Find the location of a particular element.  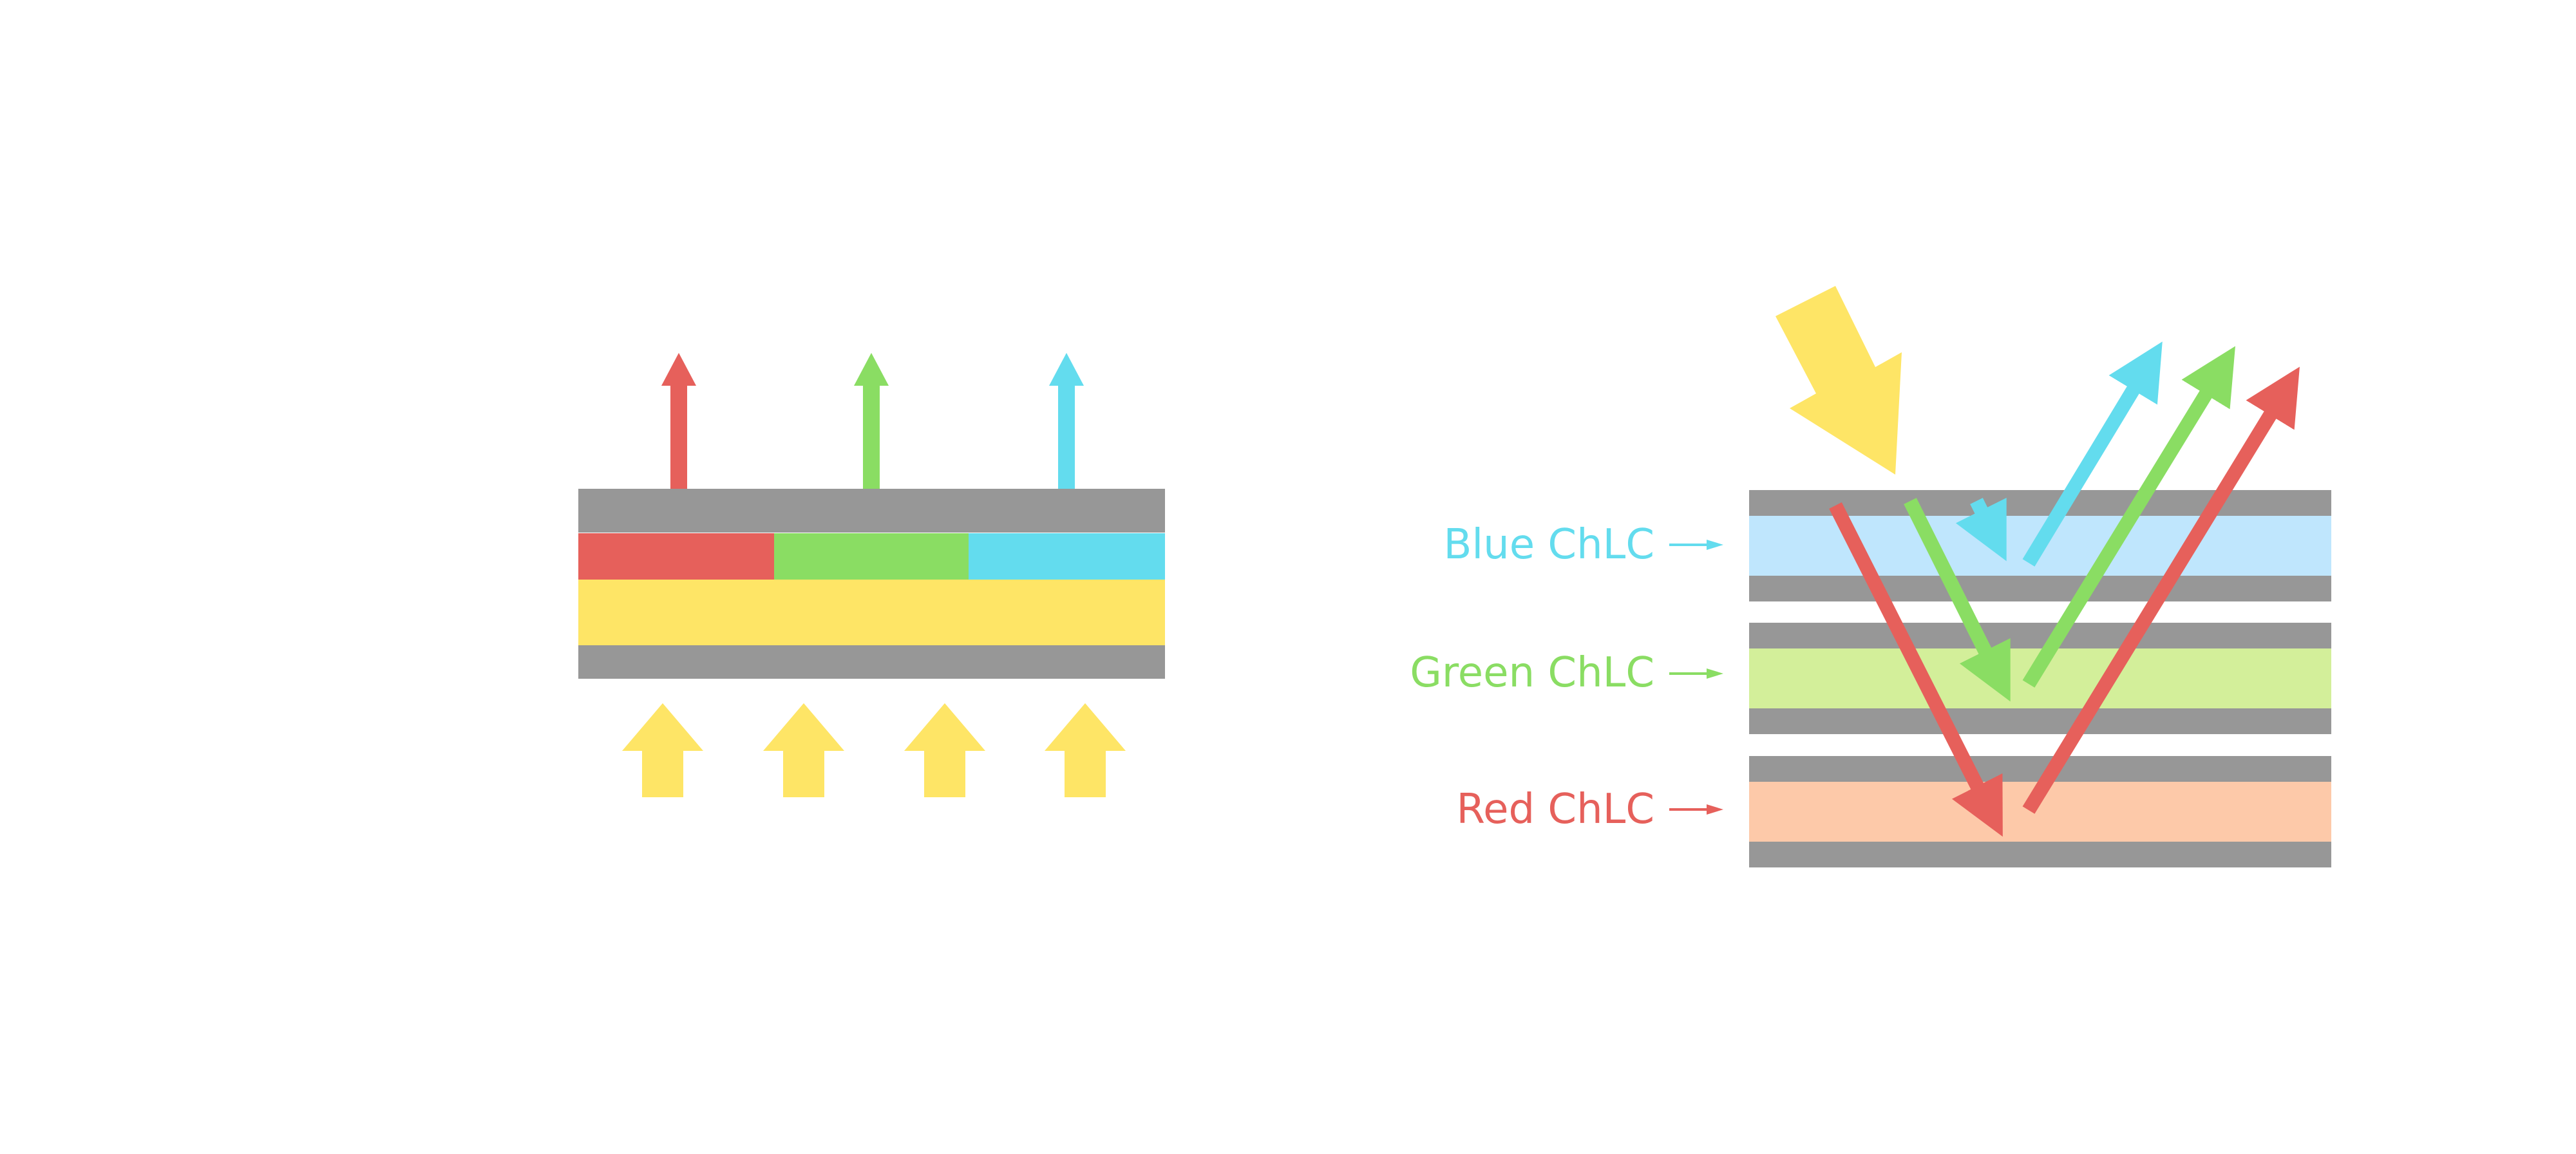

green-filter-segment is located at coordinates (872, 556).